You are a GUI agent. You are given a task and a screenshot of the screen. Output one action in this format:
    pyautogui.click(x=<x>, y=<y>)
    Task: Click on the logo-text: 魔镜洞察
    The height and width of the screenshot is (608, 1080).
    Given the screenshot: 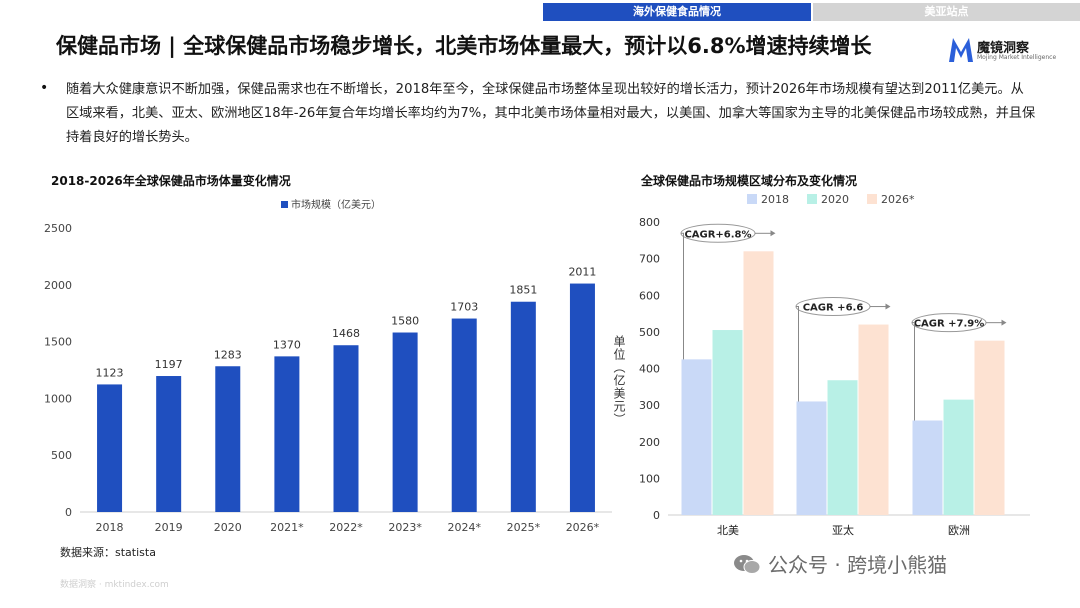 What is the action you would take?
    pyautogui.click(x=1003, y=48)
    